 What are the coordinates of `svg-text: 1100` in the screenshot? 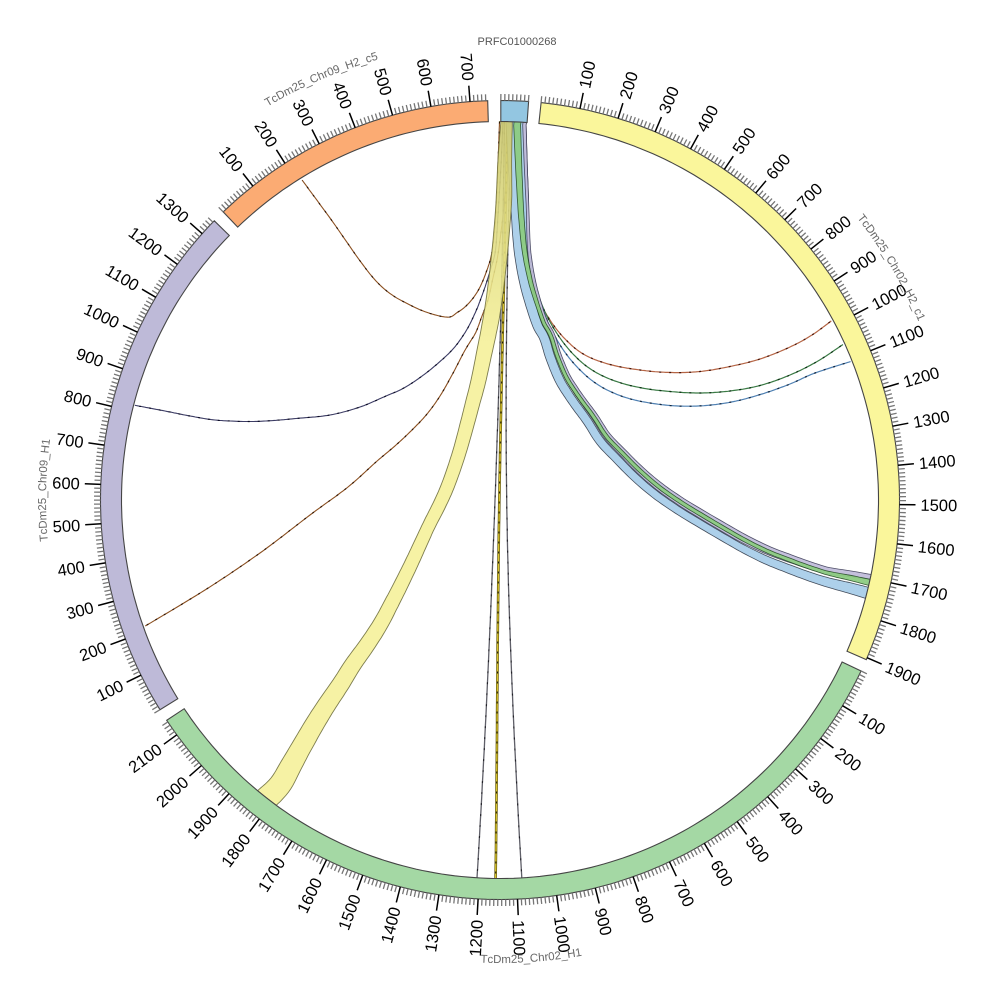 It's located at (518, 938).